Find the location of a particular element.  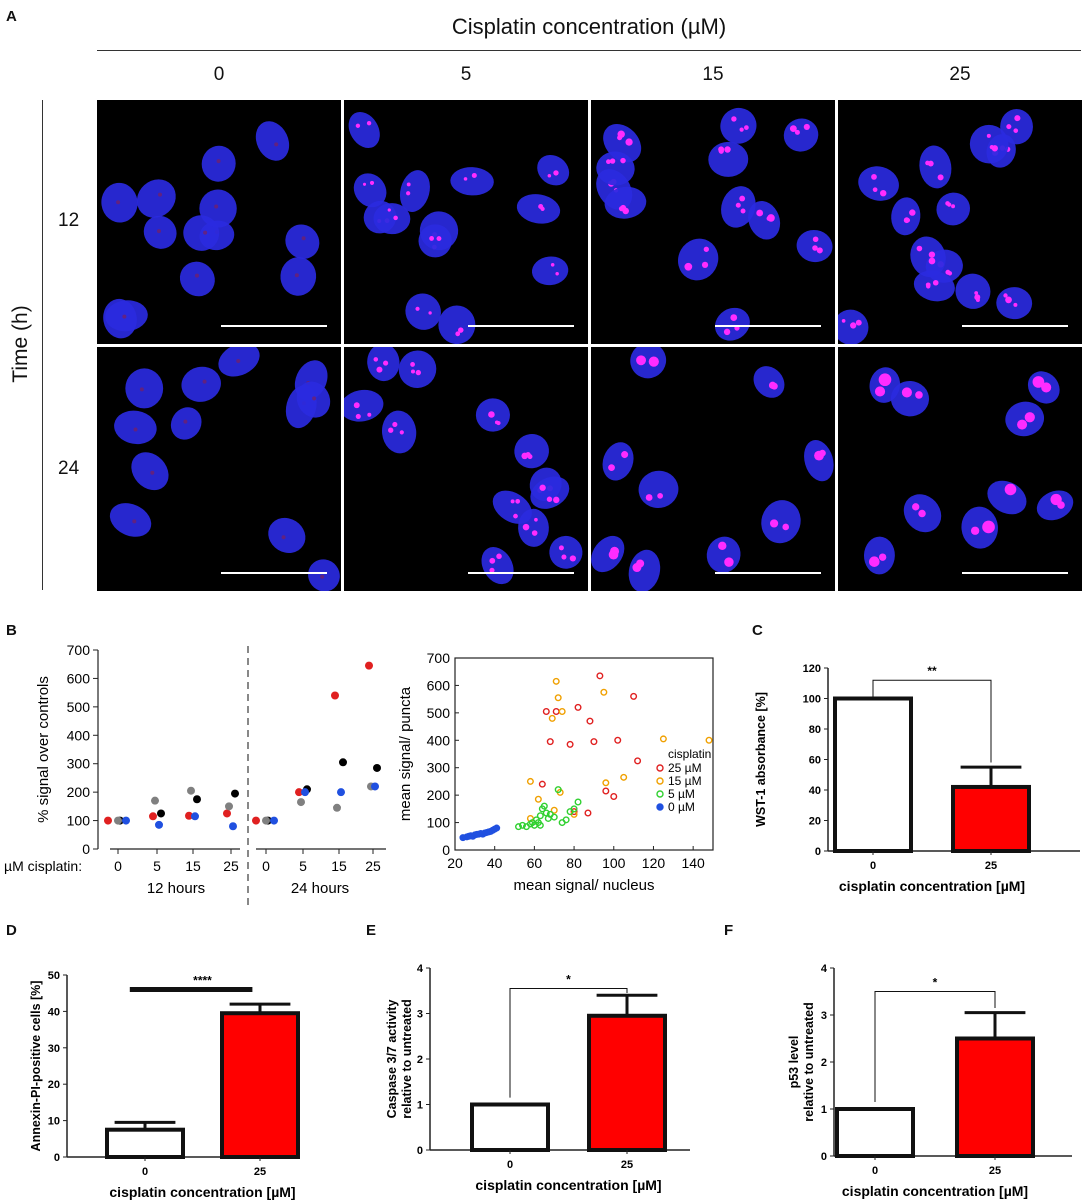

y-tick-label: 10 is located at coordinates (54, 1122).